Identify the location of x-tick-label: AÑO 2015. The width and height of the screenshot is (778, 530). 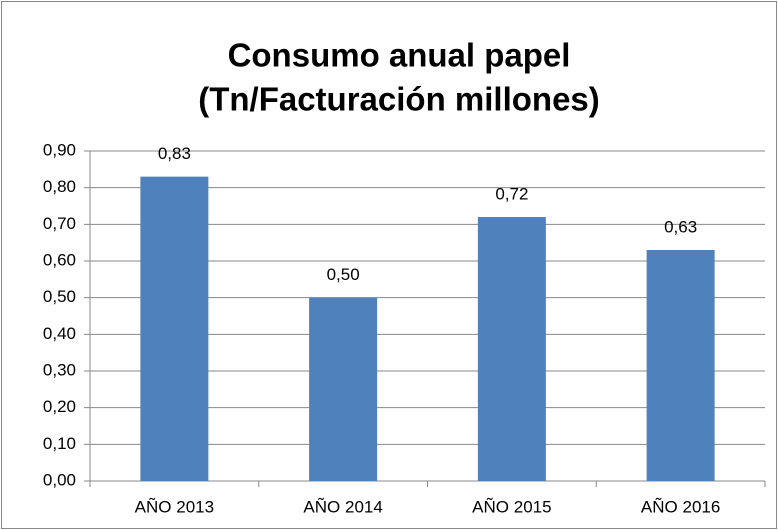
(511, 506).